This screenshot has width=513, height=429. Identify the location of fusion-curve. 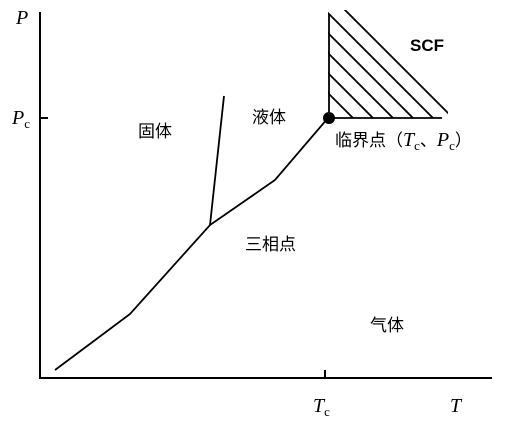
(217, 160).